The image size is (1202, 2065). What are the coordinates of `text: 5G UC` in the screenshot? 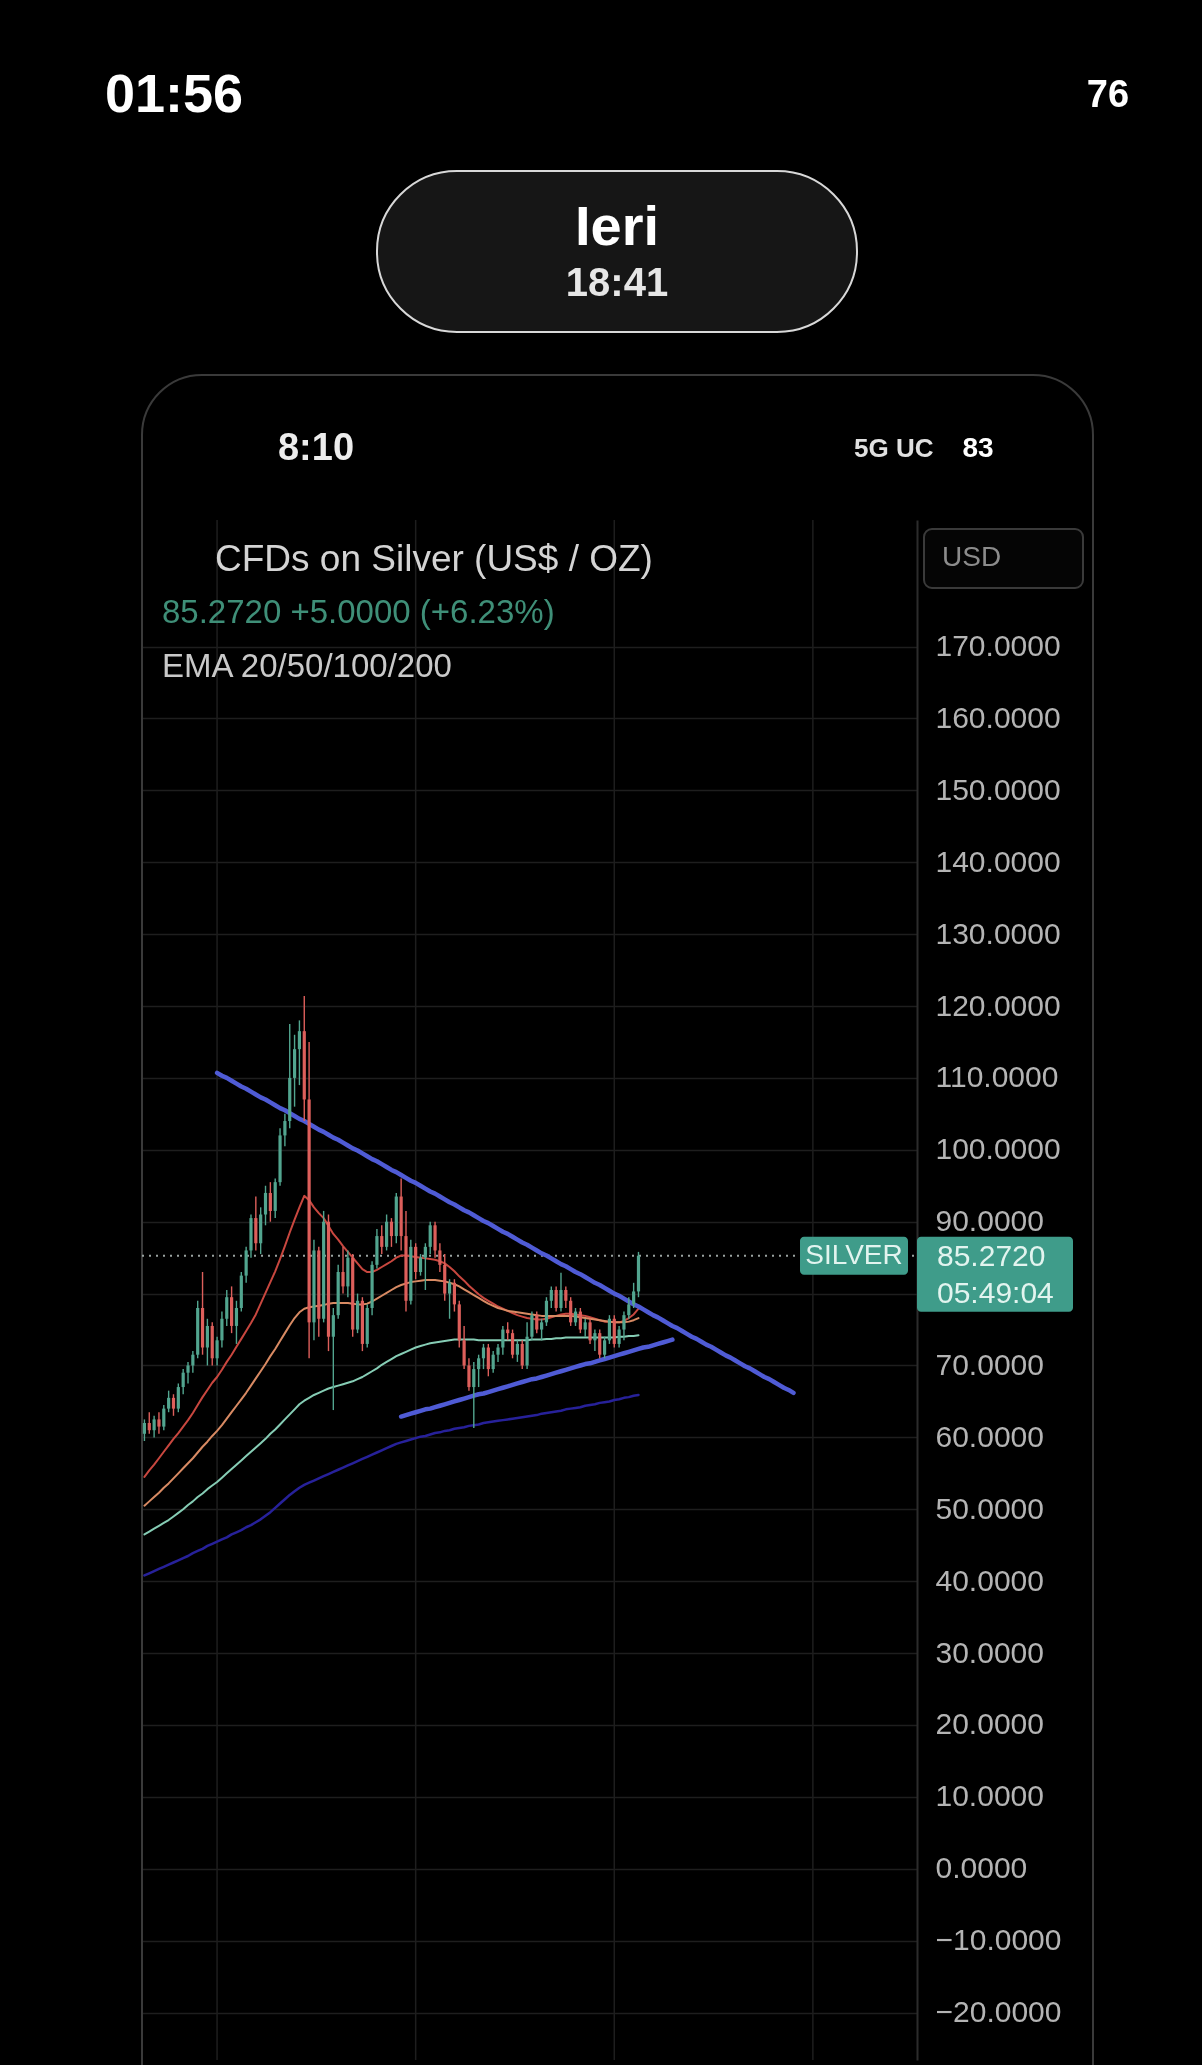 It's located at (894, 448).